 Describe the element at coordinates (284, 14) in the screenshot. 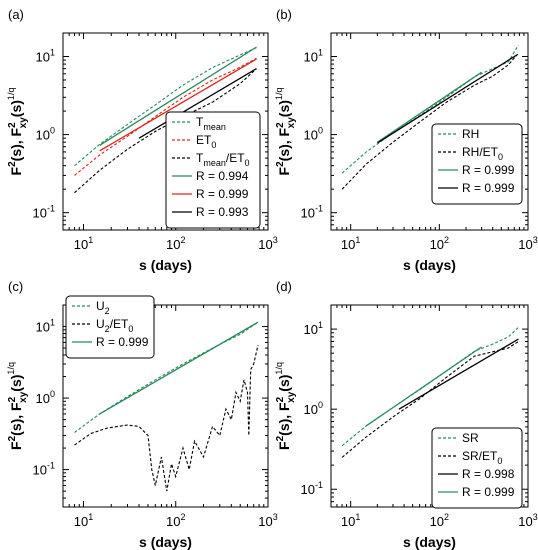

I see `panel-label: (b)` at that location.